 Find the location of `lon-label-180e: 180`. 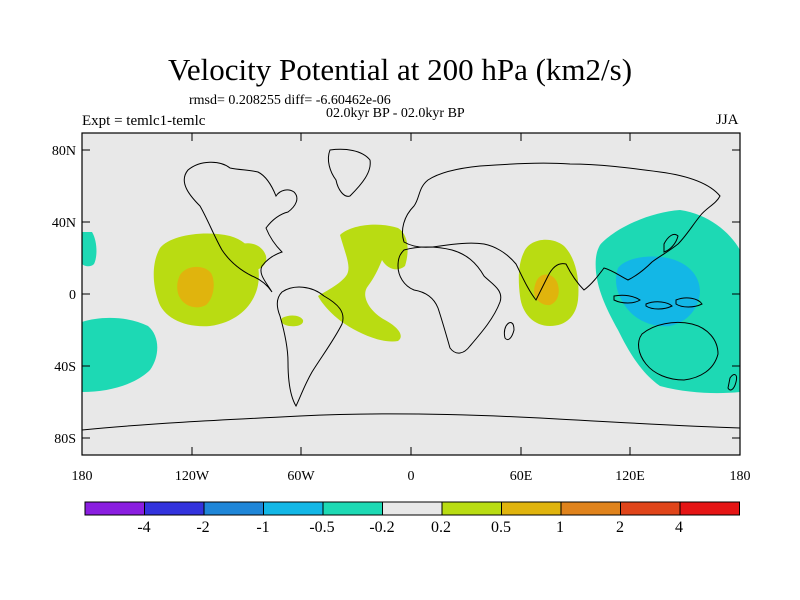

lon-label-180e: 180 is located at coordinates (740, 476).